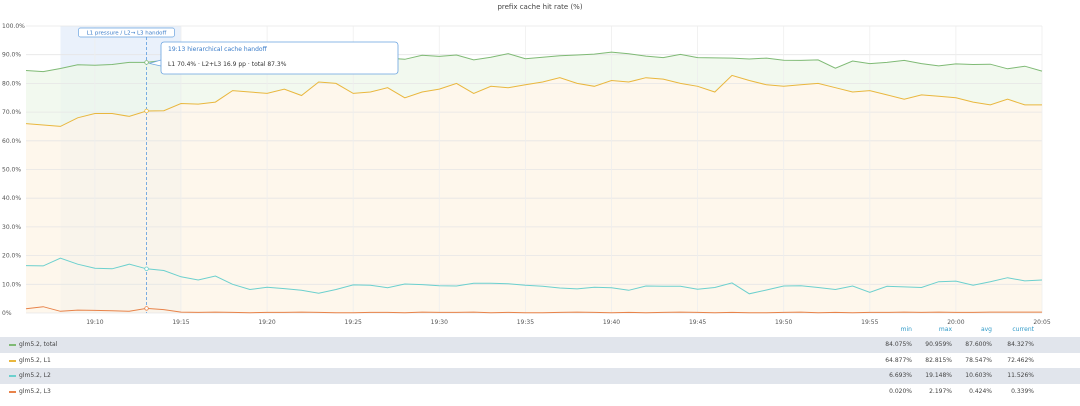 The width and height of the screenshot is (1080, 406). I want to click on legend-min: 64.877%, so click(898, 360).